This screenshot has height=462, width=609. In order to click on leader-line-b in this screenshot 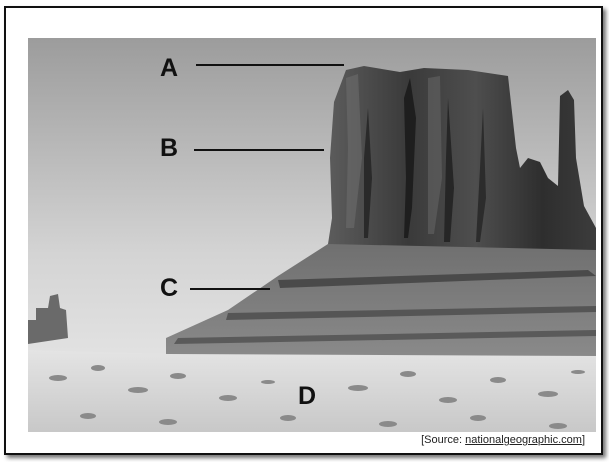, I will do `click(259, 150)`.